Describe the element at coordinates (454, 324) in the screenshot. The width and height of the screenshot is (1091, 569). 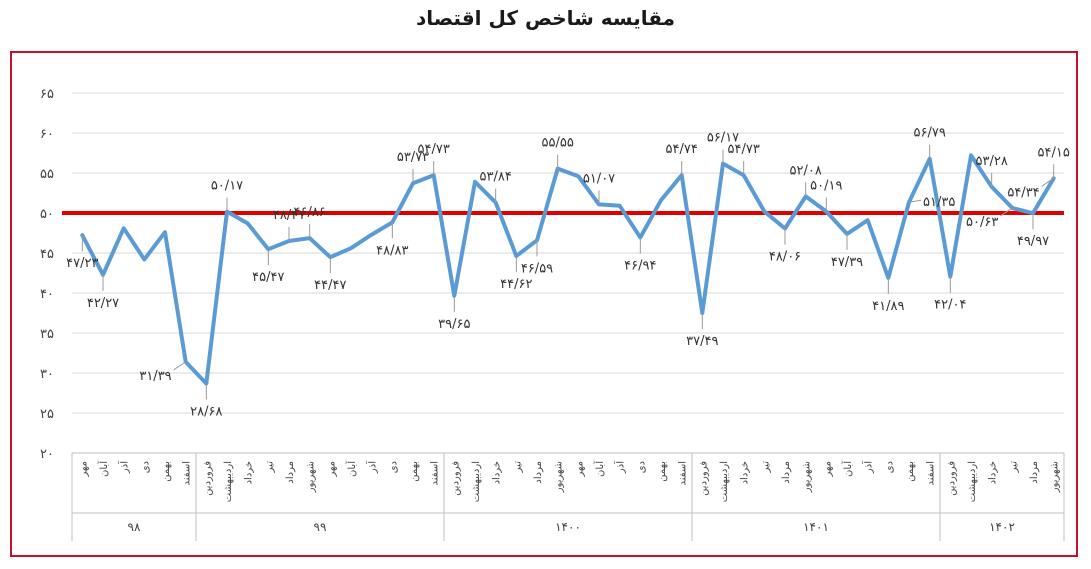
I see `data-label: ۳۹/۶۵` at that location.